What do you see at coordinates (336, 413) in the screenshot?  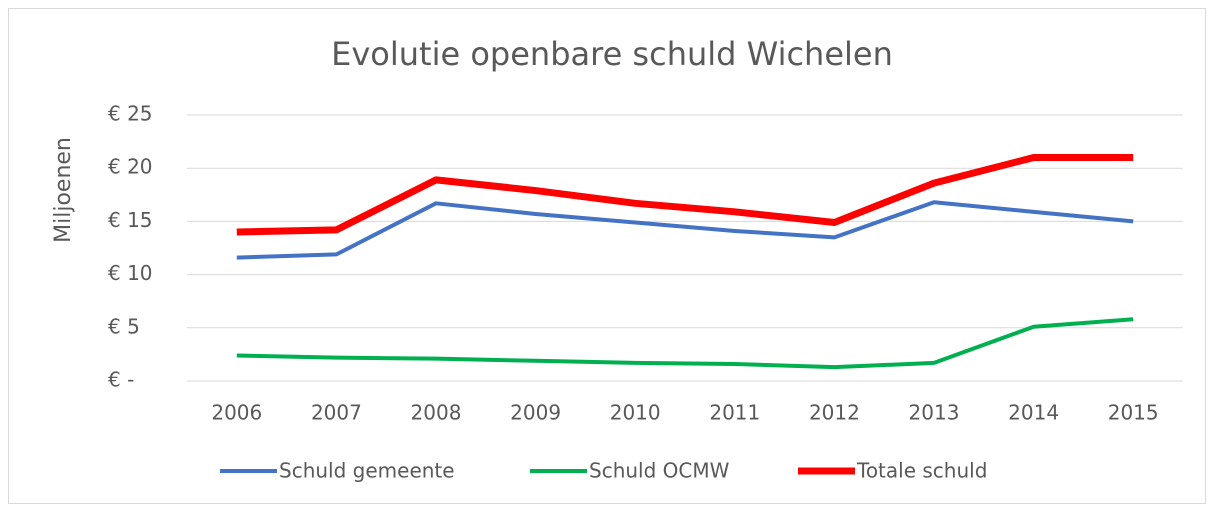 I see `x-tick-label: 2007` at bounding box center [336, 413].